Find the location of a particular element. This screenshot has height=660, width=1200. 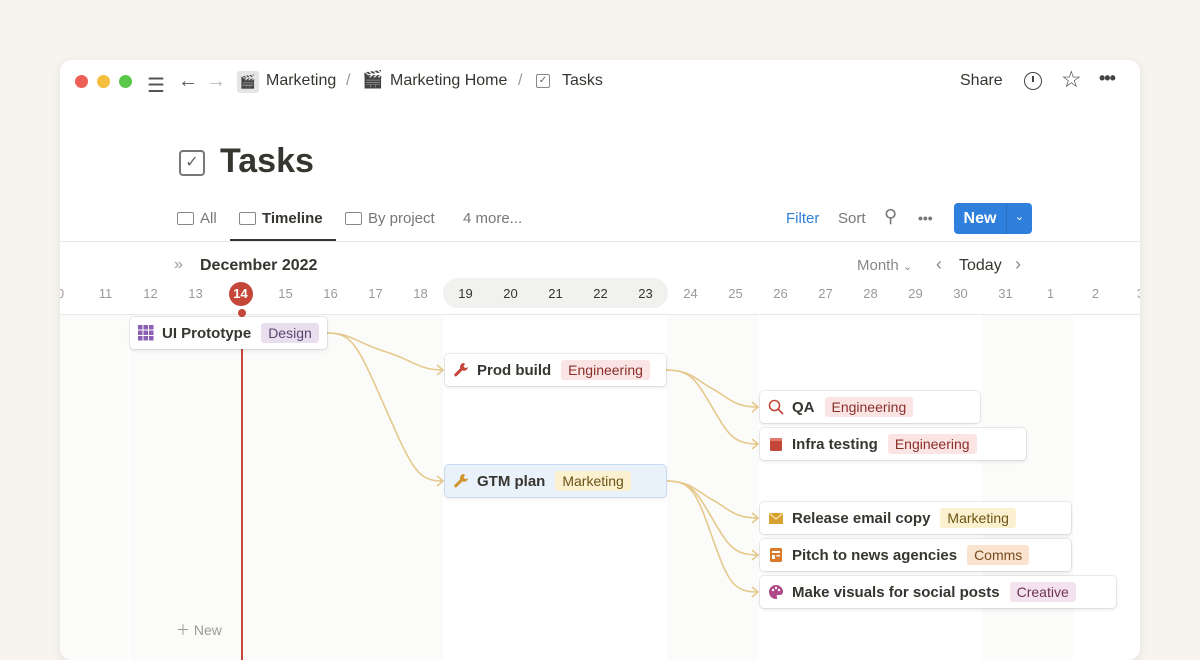

breadcrumb-tasks: Tasks is located at coordinates (582, 80).